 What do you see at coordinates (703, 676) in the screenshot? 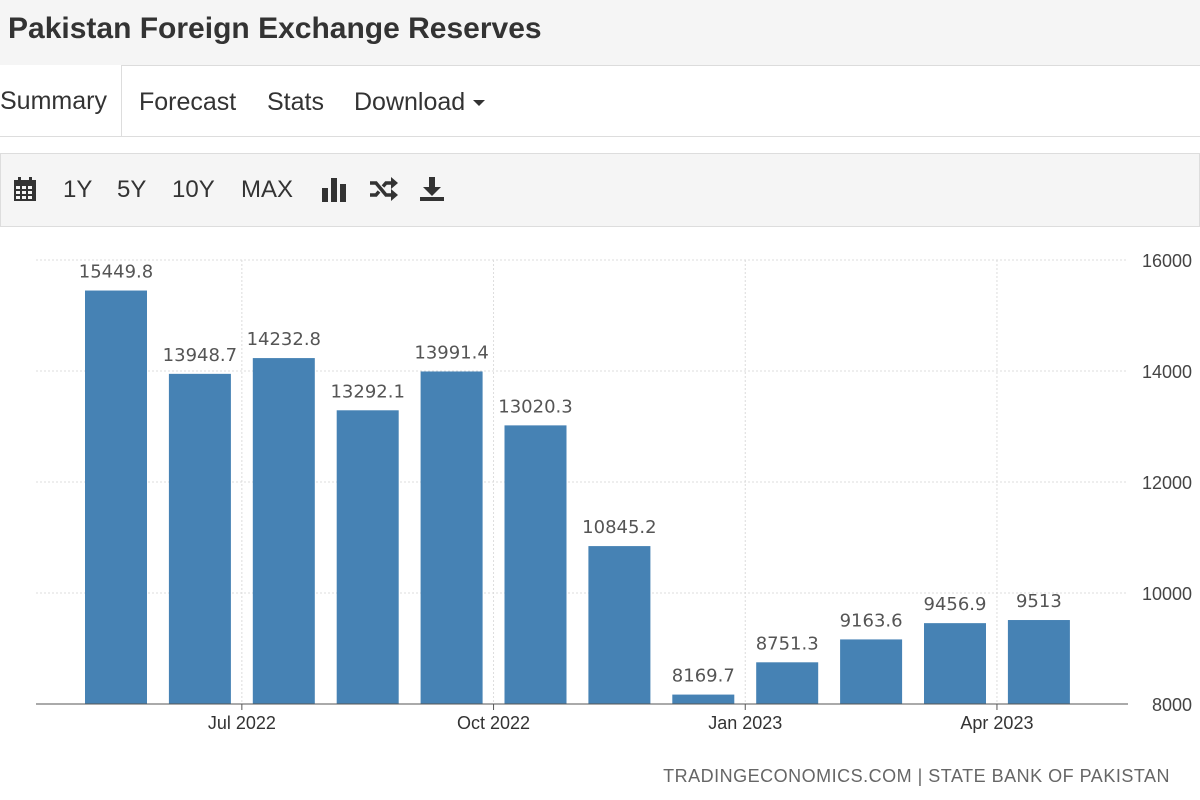
I see `data-label: 8169.7` at bounding box center [703, 676].